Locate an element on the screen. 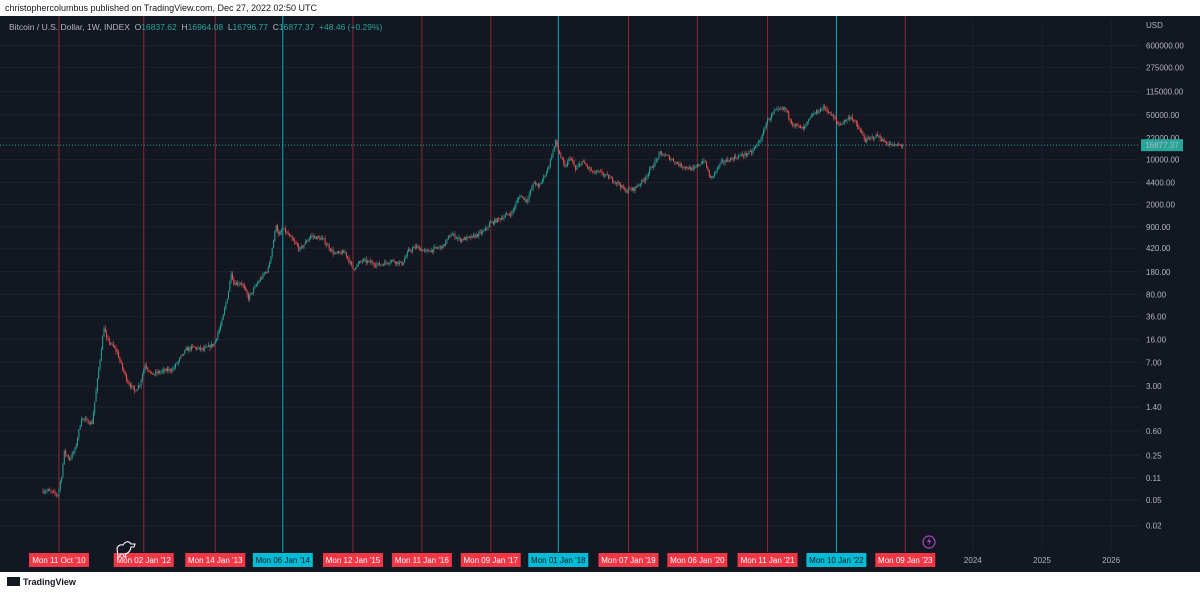 Image resolution: width=1200 pixels, height=593 pixels. cycle-date-text: Mon 01 Jan '18 is located at coordinates (558, 560).